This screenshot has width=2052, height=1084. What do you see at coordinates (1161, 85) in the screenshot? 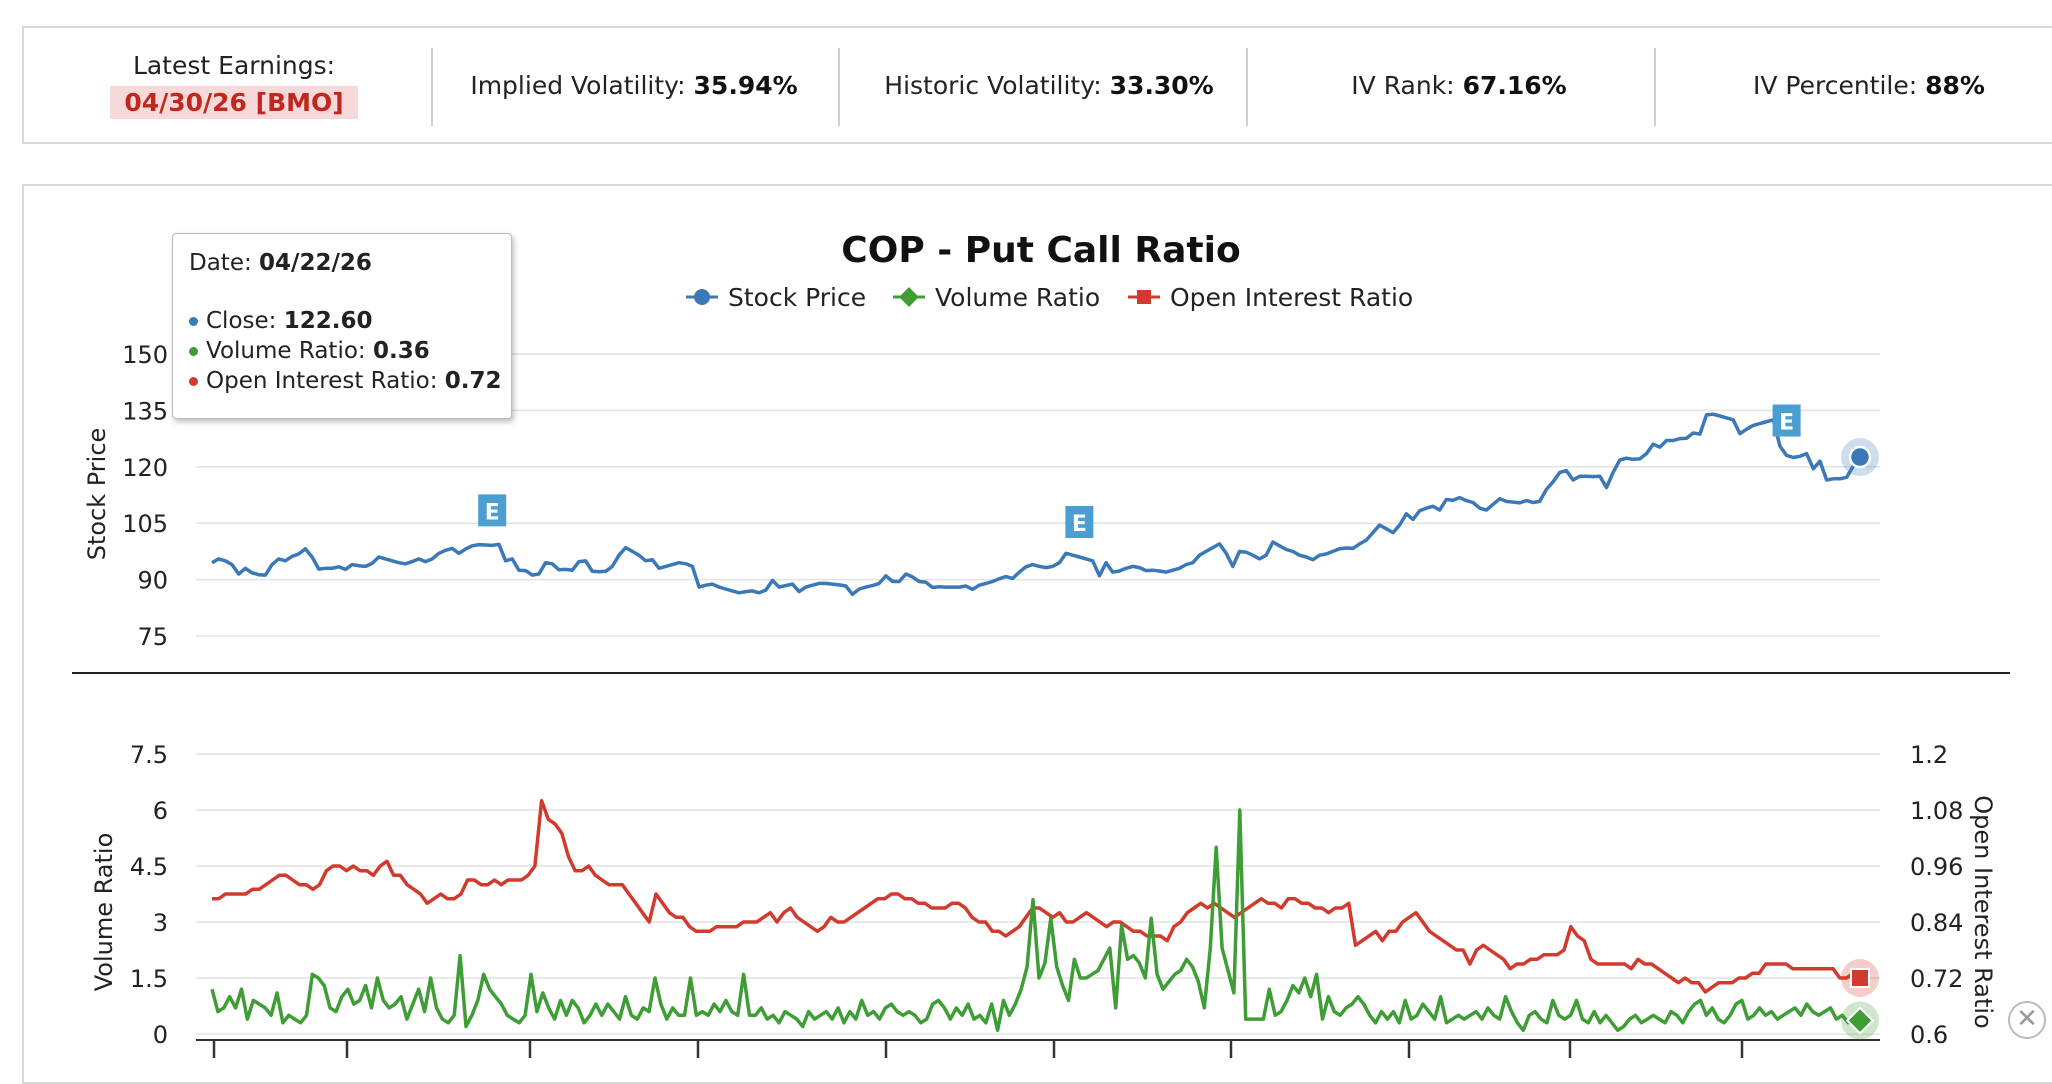
I see `stat-value: 33.30%` at bounding box center [1161, 85].